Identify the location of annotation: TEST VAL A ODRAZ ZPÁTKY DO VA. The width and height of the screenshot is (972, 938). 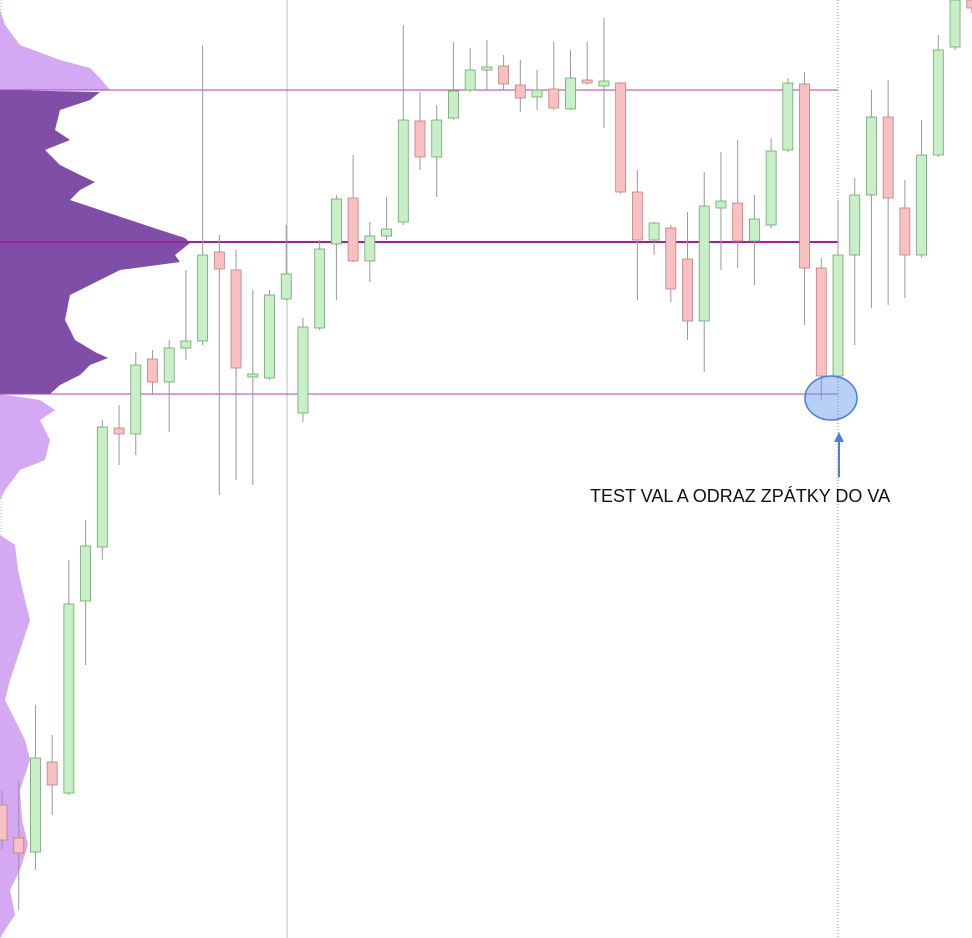
(740, 496).